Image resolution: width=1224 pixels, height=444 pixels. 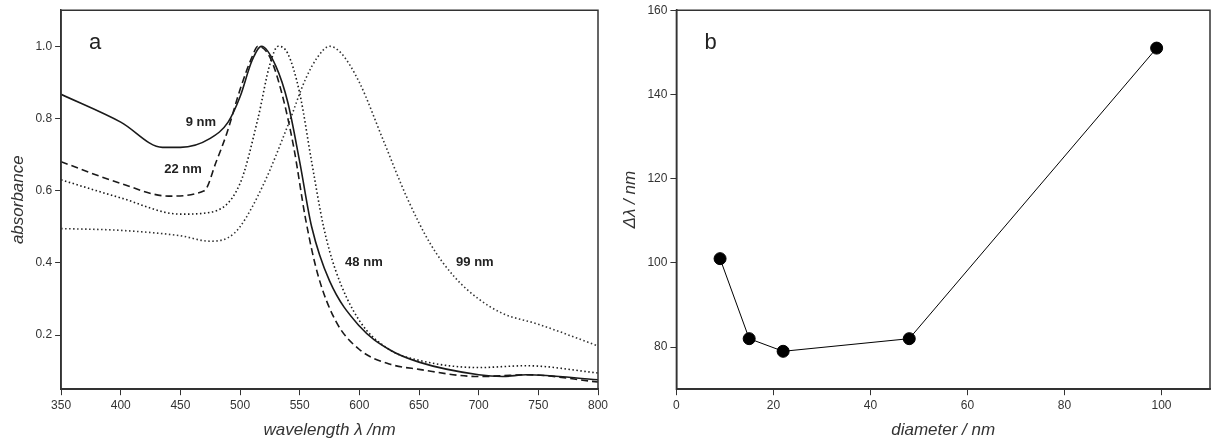 I want to click on x-tick-label: 80, so click(x=1064, y=404).